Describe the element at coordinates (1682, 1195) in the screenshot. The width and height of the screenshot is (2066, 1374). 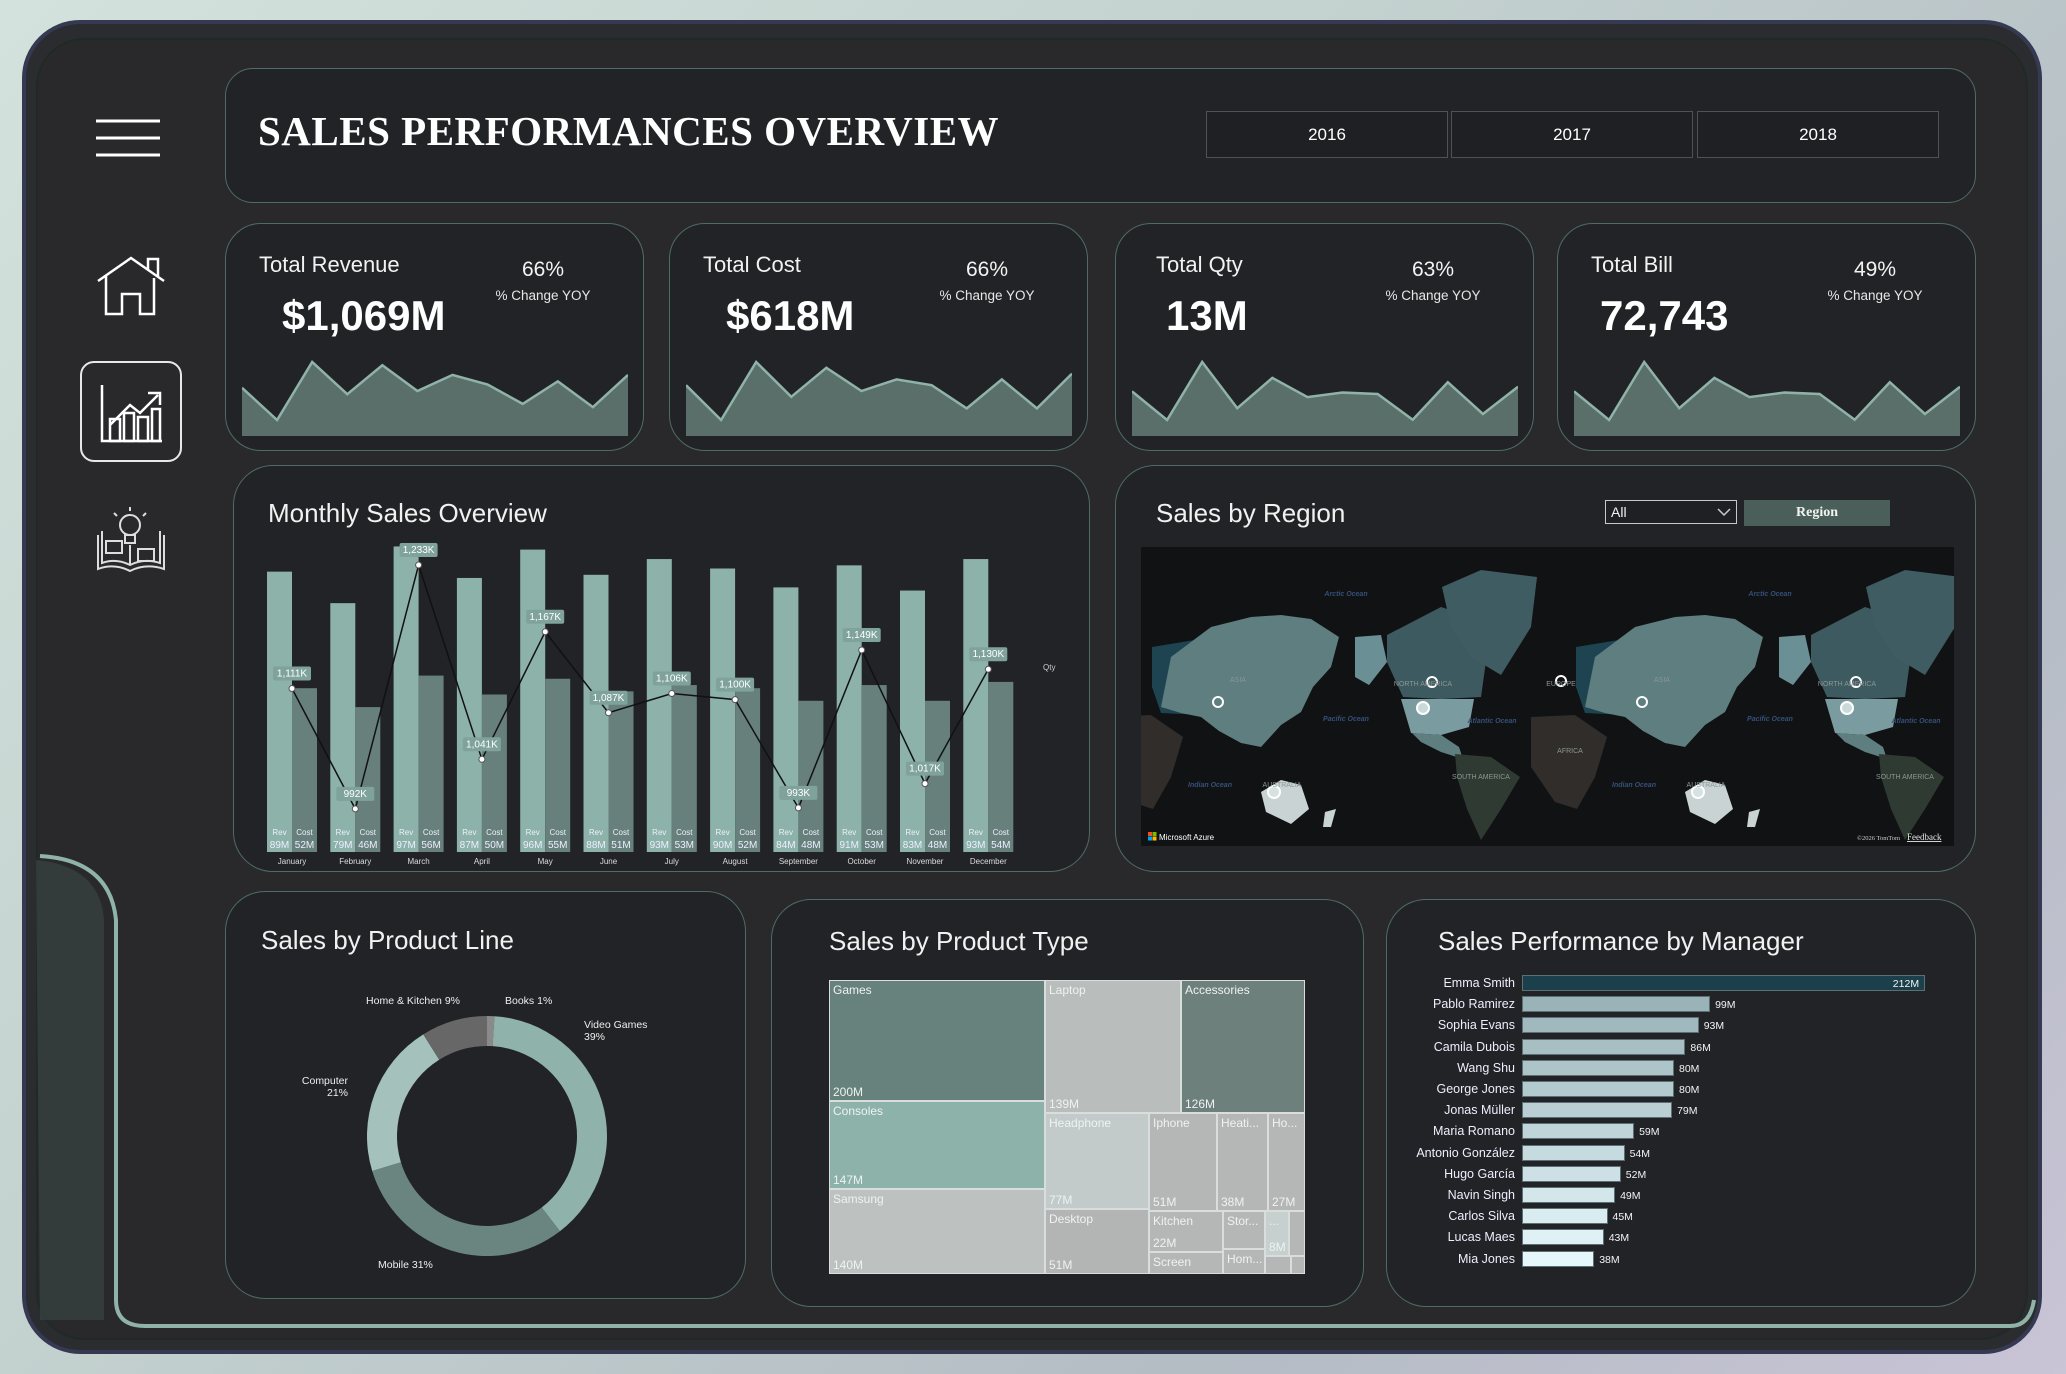
I see `manager-row: Navin Singh 49M` at that location.